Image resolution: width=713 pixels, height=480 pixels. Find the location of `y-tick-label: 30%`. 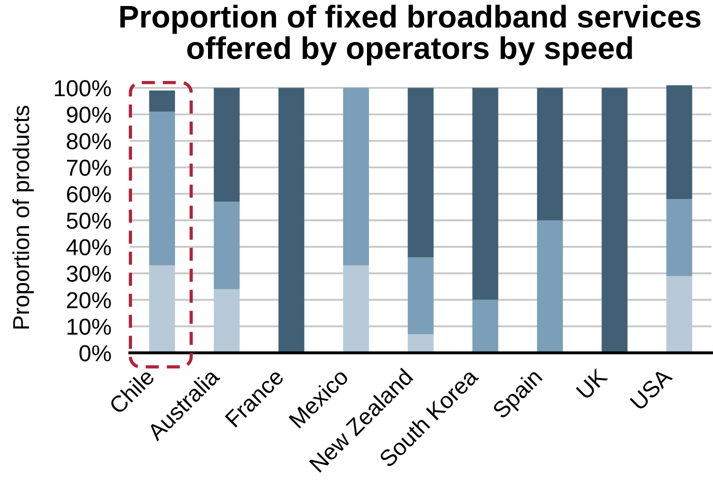

y-tick-label: 30% is located at coordinates (88, 274).